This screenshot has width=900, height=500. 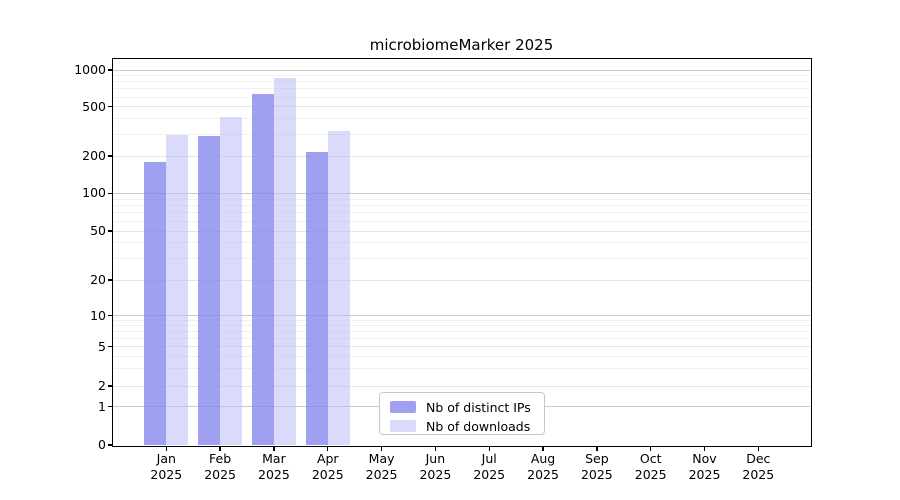 I want to click on bar-downloads-feb, so click(x=231, y=280).